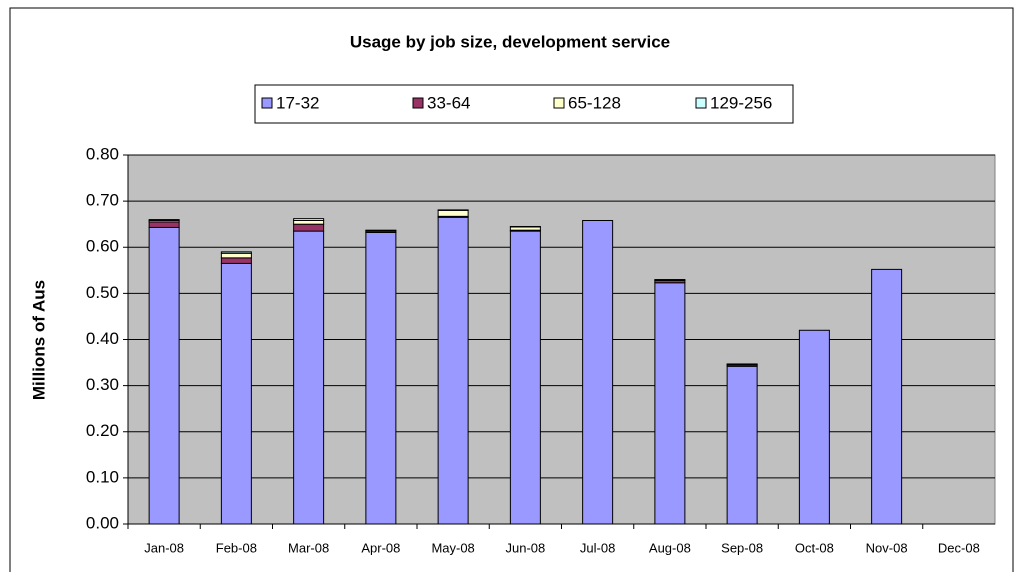  What do you see at coordinates (102, 338) in the screenshot?
I see `y-tick-label: 0.40` at bounding box center [102, 338].